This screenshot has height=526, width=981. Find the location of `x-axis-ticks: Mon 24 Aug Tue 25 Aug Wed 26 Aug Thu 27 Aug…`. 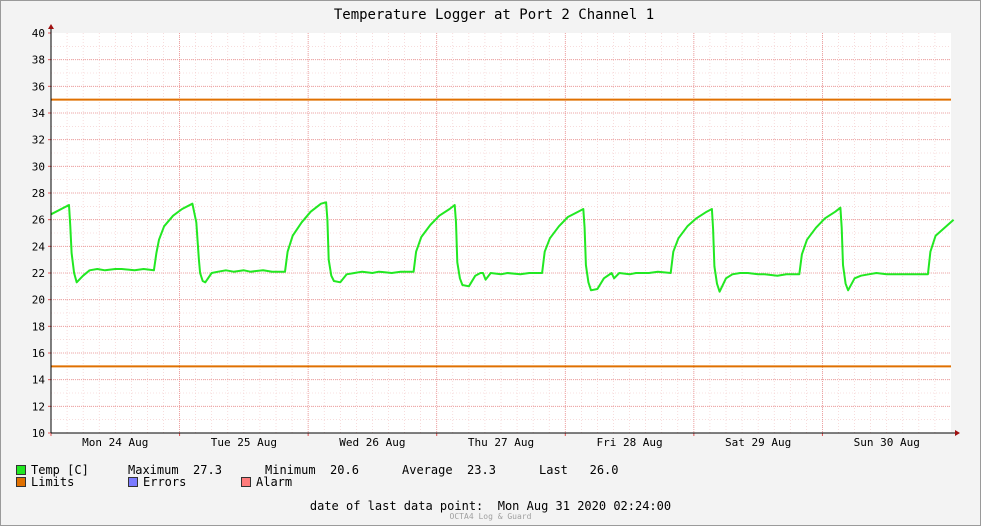

x-axis-ticks: Mon 24 Aug Tue 25 Aug Wed 26 Aug Thu 27 Aug… is located at coordinates (485, 441).